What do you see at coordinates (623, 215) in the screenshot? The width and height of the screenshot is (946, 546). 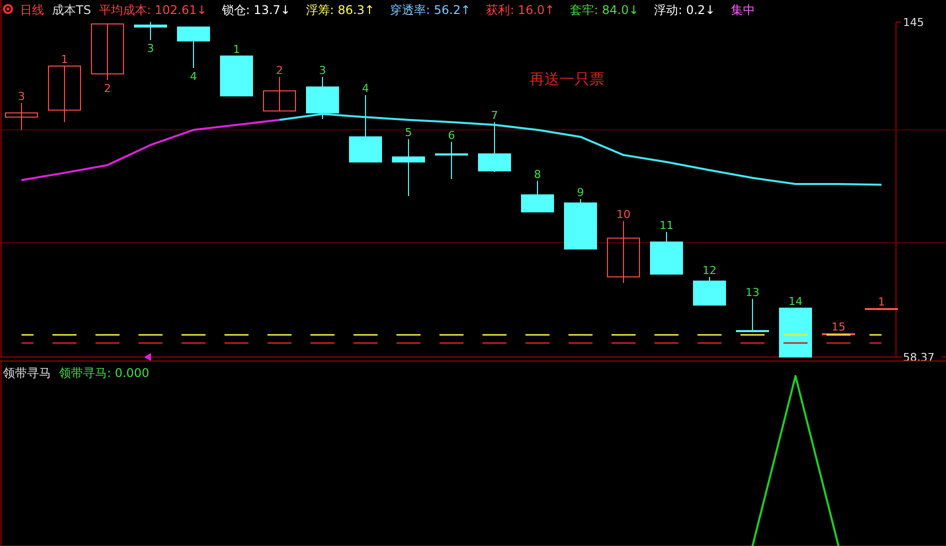 I see `text: 10` at bounding box center [623, 215].